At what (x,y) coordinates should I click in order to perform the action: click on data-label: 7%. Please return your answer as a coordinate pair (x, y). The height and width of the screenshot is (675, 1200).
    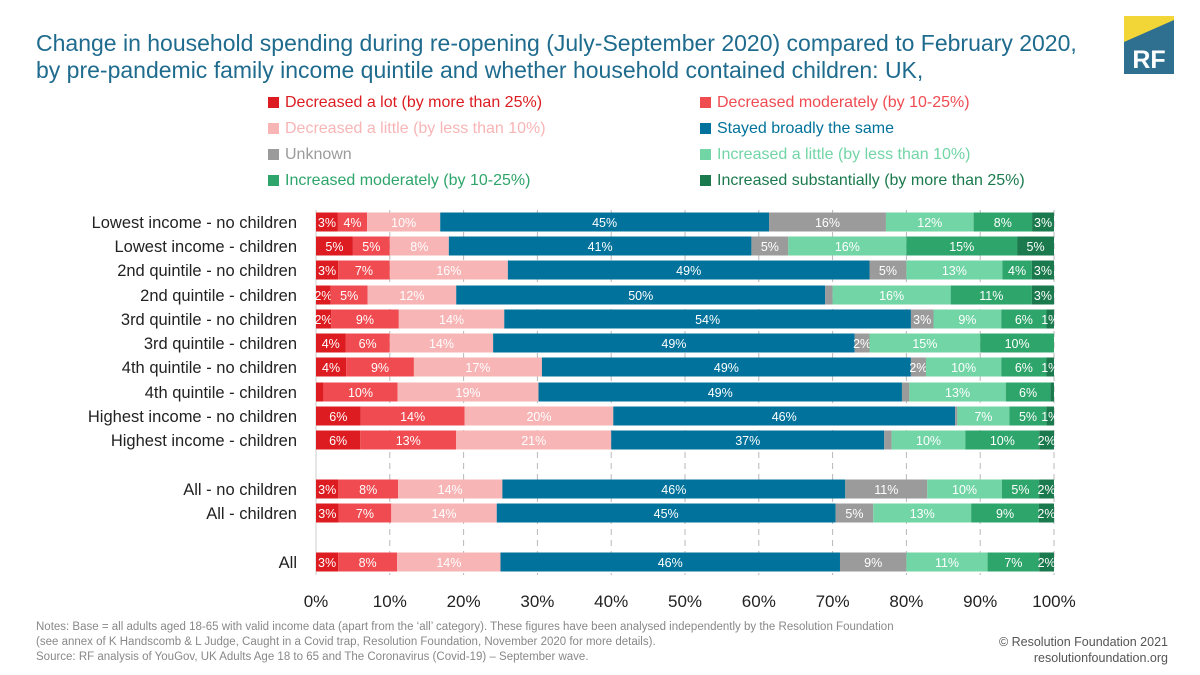
    Looking at the image, I should click on (983, 417).